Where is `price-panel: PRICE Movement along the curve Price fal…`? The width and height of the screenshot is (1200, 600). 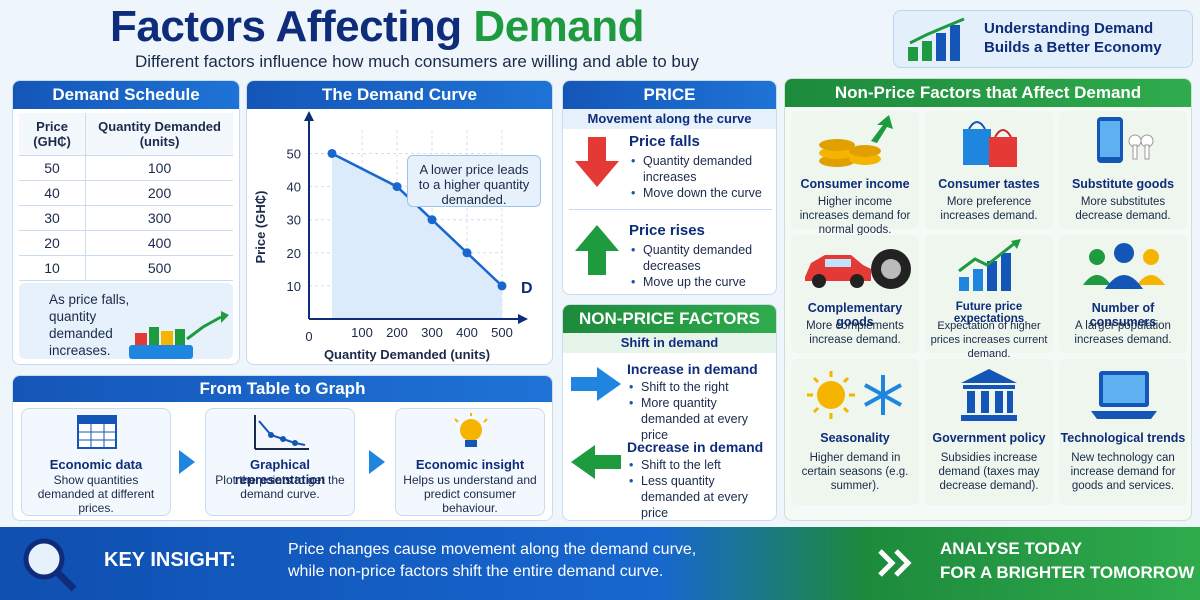
price-panel: PRICE Movement along the curve Price fal… is located at coordinates (669, 187).